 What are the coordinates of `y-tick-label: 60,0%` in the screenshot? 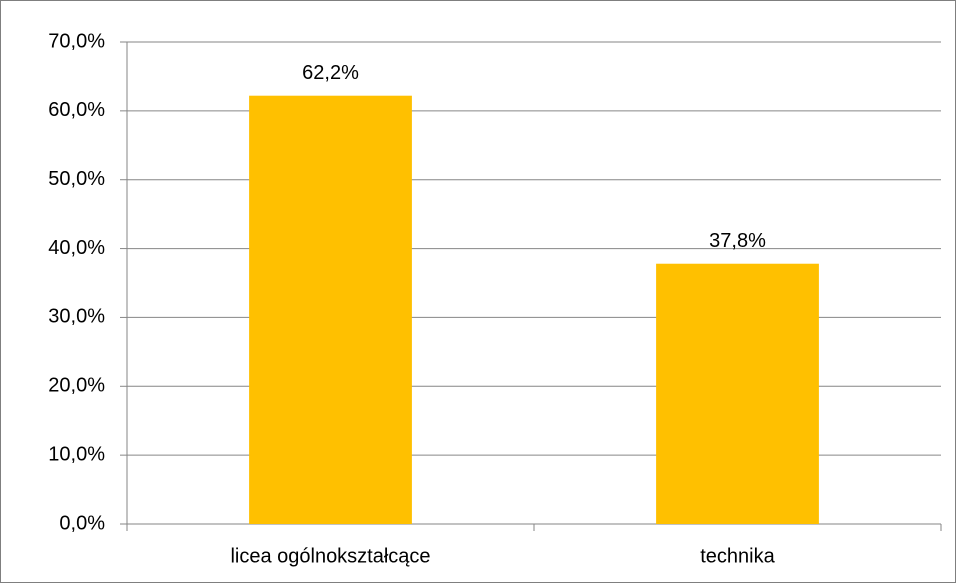 It's located at (76, 110).